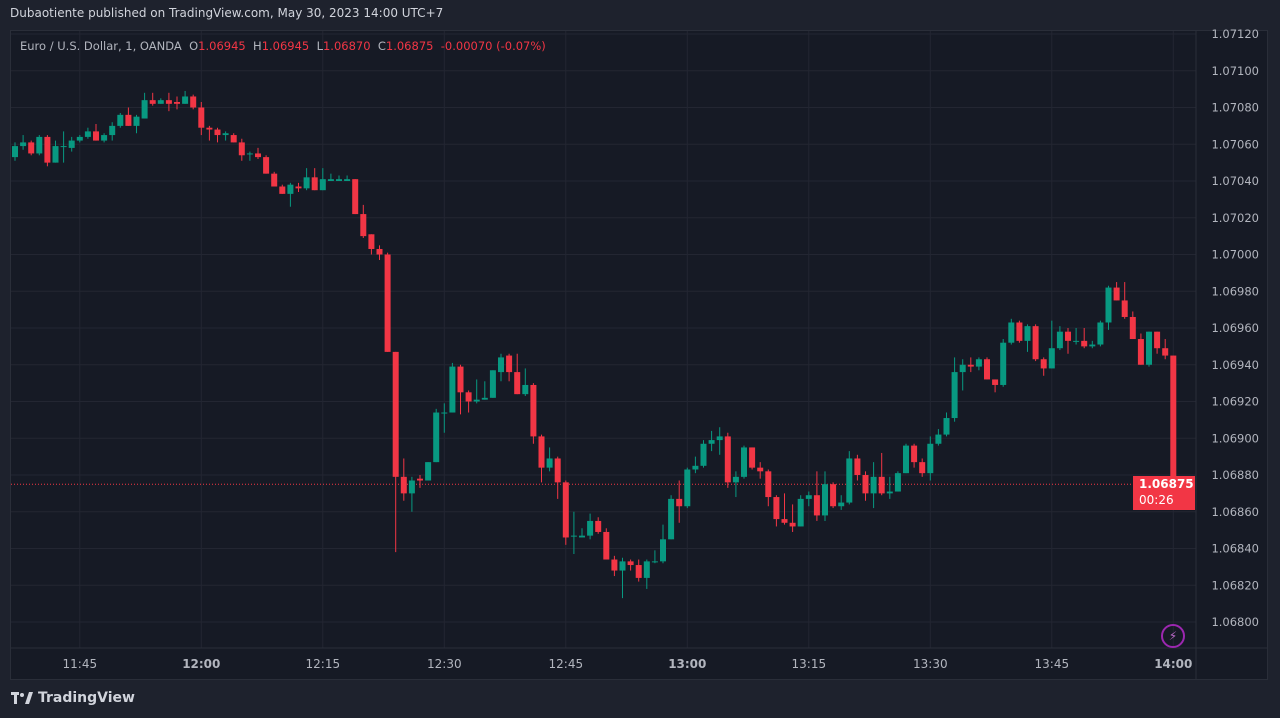 This screenshot has height=718, width=1280. I want to click on price-tick-label: 1.06820, so click(1235, 585).